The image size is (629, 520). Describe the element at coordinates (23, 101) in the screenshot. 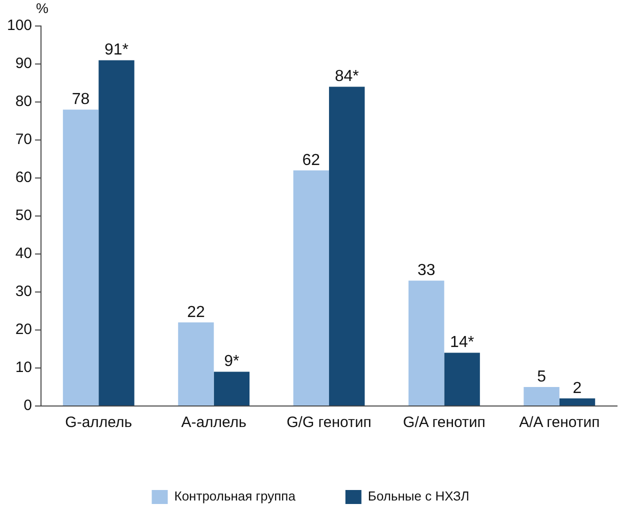

I see `y-tick-label: 80` at that location.